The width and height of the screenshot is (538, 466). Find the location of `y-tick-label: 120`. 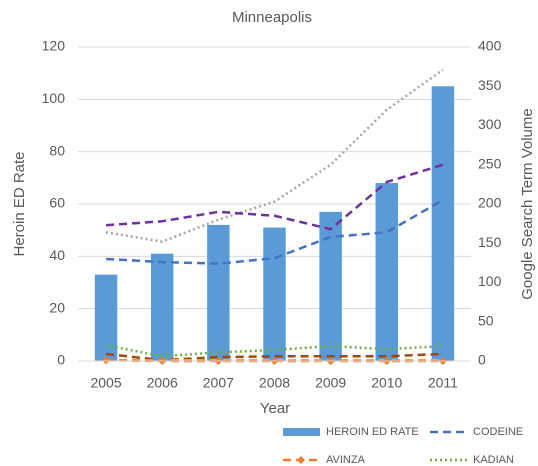

y-tick-label: 120 is located at coordinates (54, 46).